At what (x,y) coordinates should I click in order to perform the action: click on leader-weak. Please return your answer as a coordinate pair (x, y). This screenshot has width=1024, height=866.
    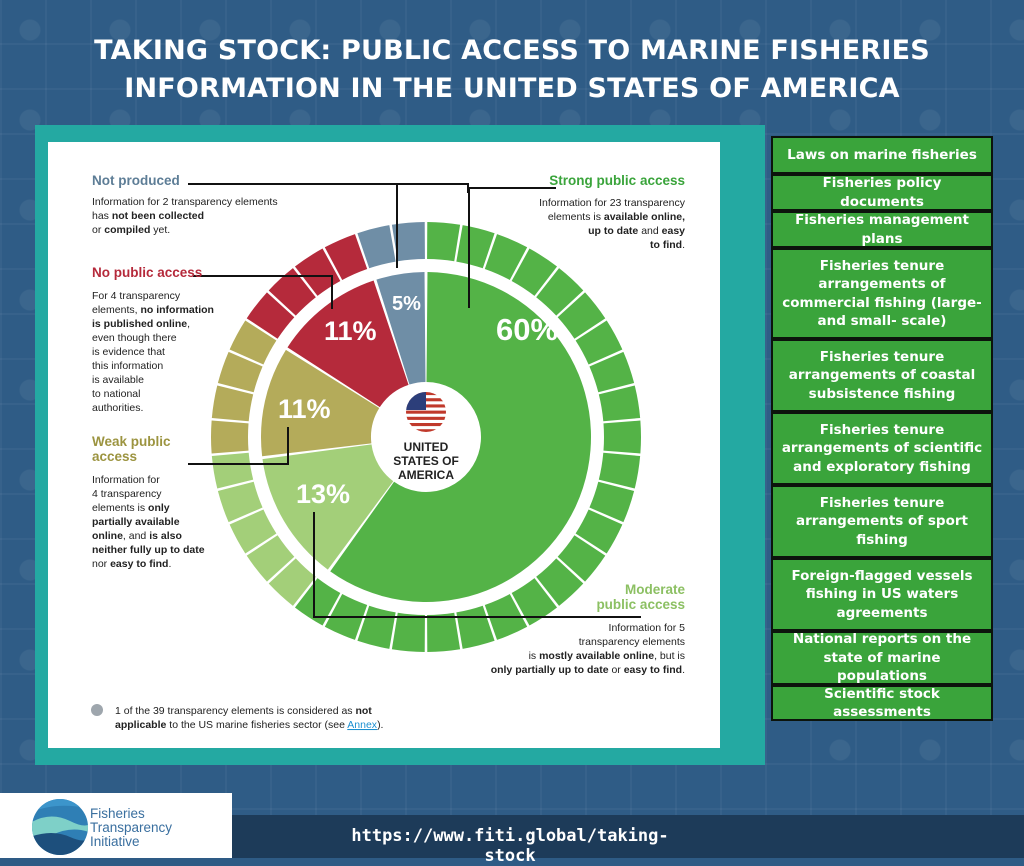
    Looking at the image, I should click on (238, 446).